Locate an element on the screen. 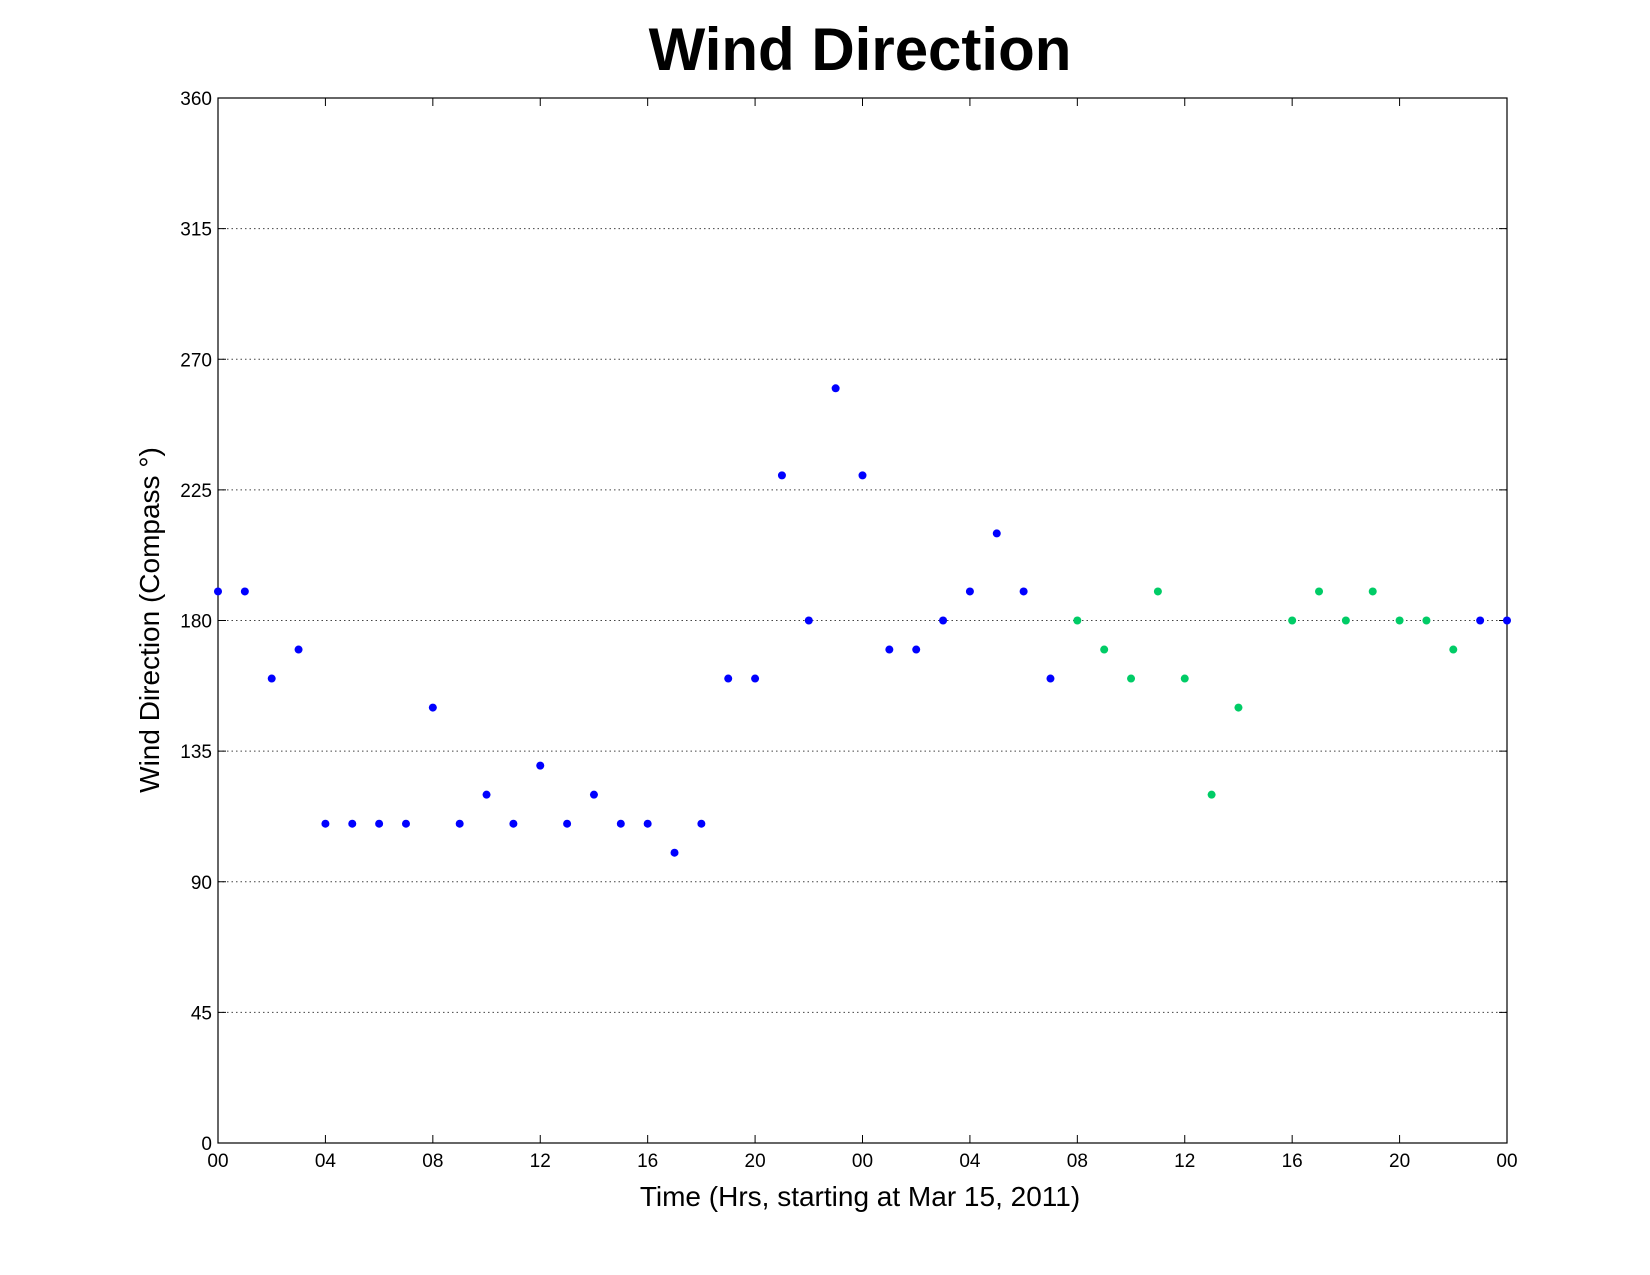  y-tick-label: 225 is located at coordinates (196, 491).